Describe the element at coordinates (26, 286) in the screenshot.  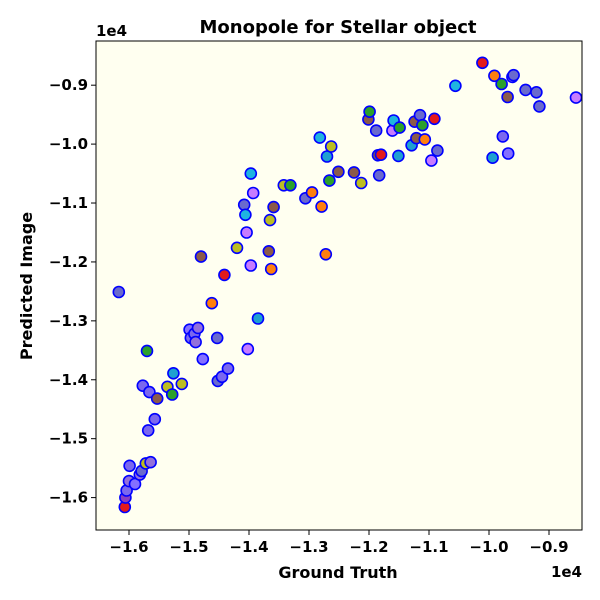
I see `y-axis-label: Predicted Image` at that location.